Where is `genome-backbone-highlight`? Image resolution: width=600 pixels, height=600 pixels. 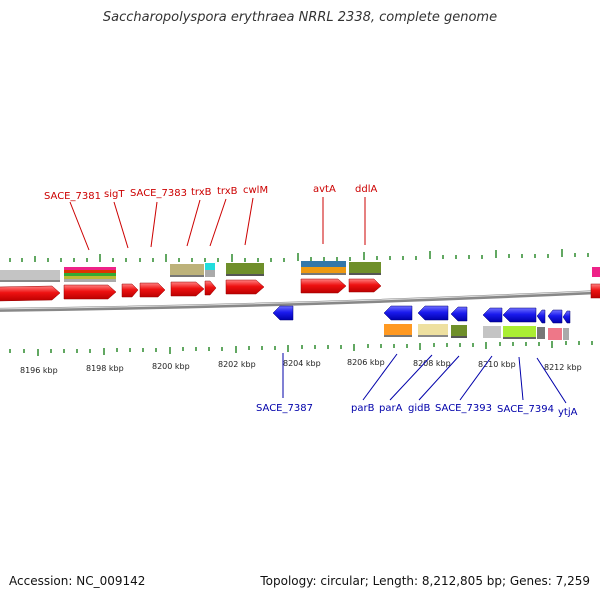
genome-backbone-highlight is located at coordinates (300, 300).